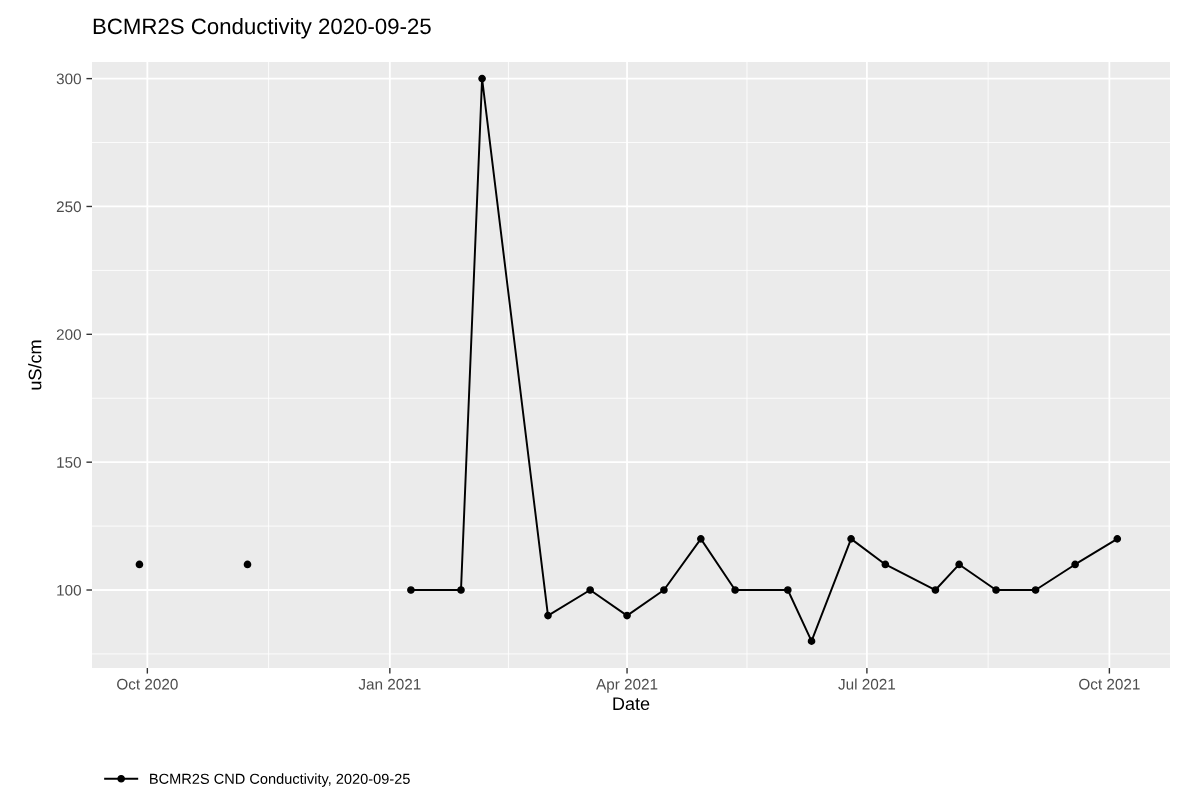 The image size is (1177, 800). What do you see at coordinates (69, 462) in the screenshot?
I see `y-tick-label: 150` at bounding box center [69, 462].